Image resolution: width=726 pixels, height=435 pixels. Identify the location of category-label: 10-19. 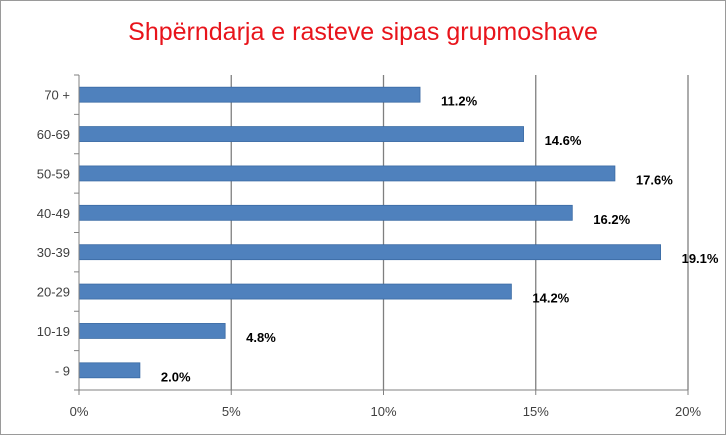
(53, 331).